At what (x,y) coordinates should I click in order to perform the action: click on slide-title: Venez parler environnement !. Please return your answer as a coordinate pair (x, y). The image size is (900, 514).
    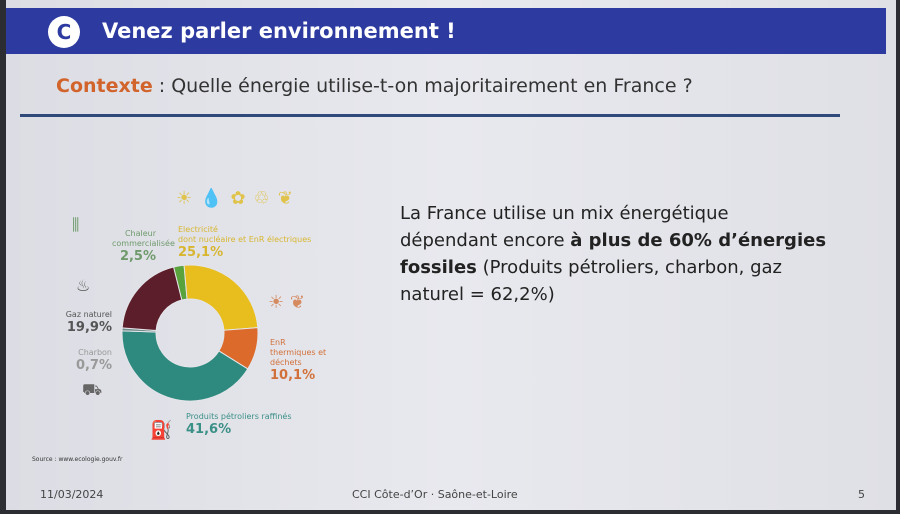
    Looking at the image, I should click on (279, 31).